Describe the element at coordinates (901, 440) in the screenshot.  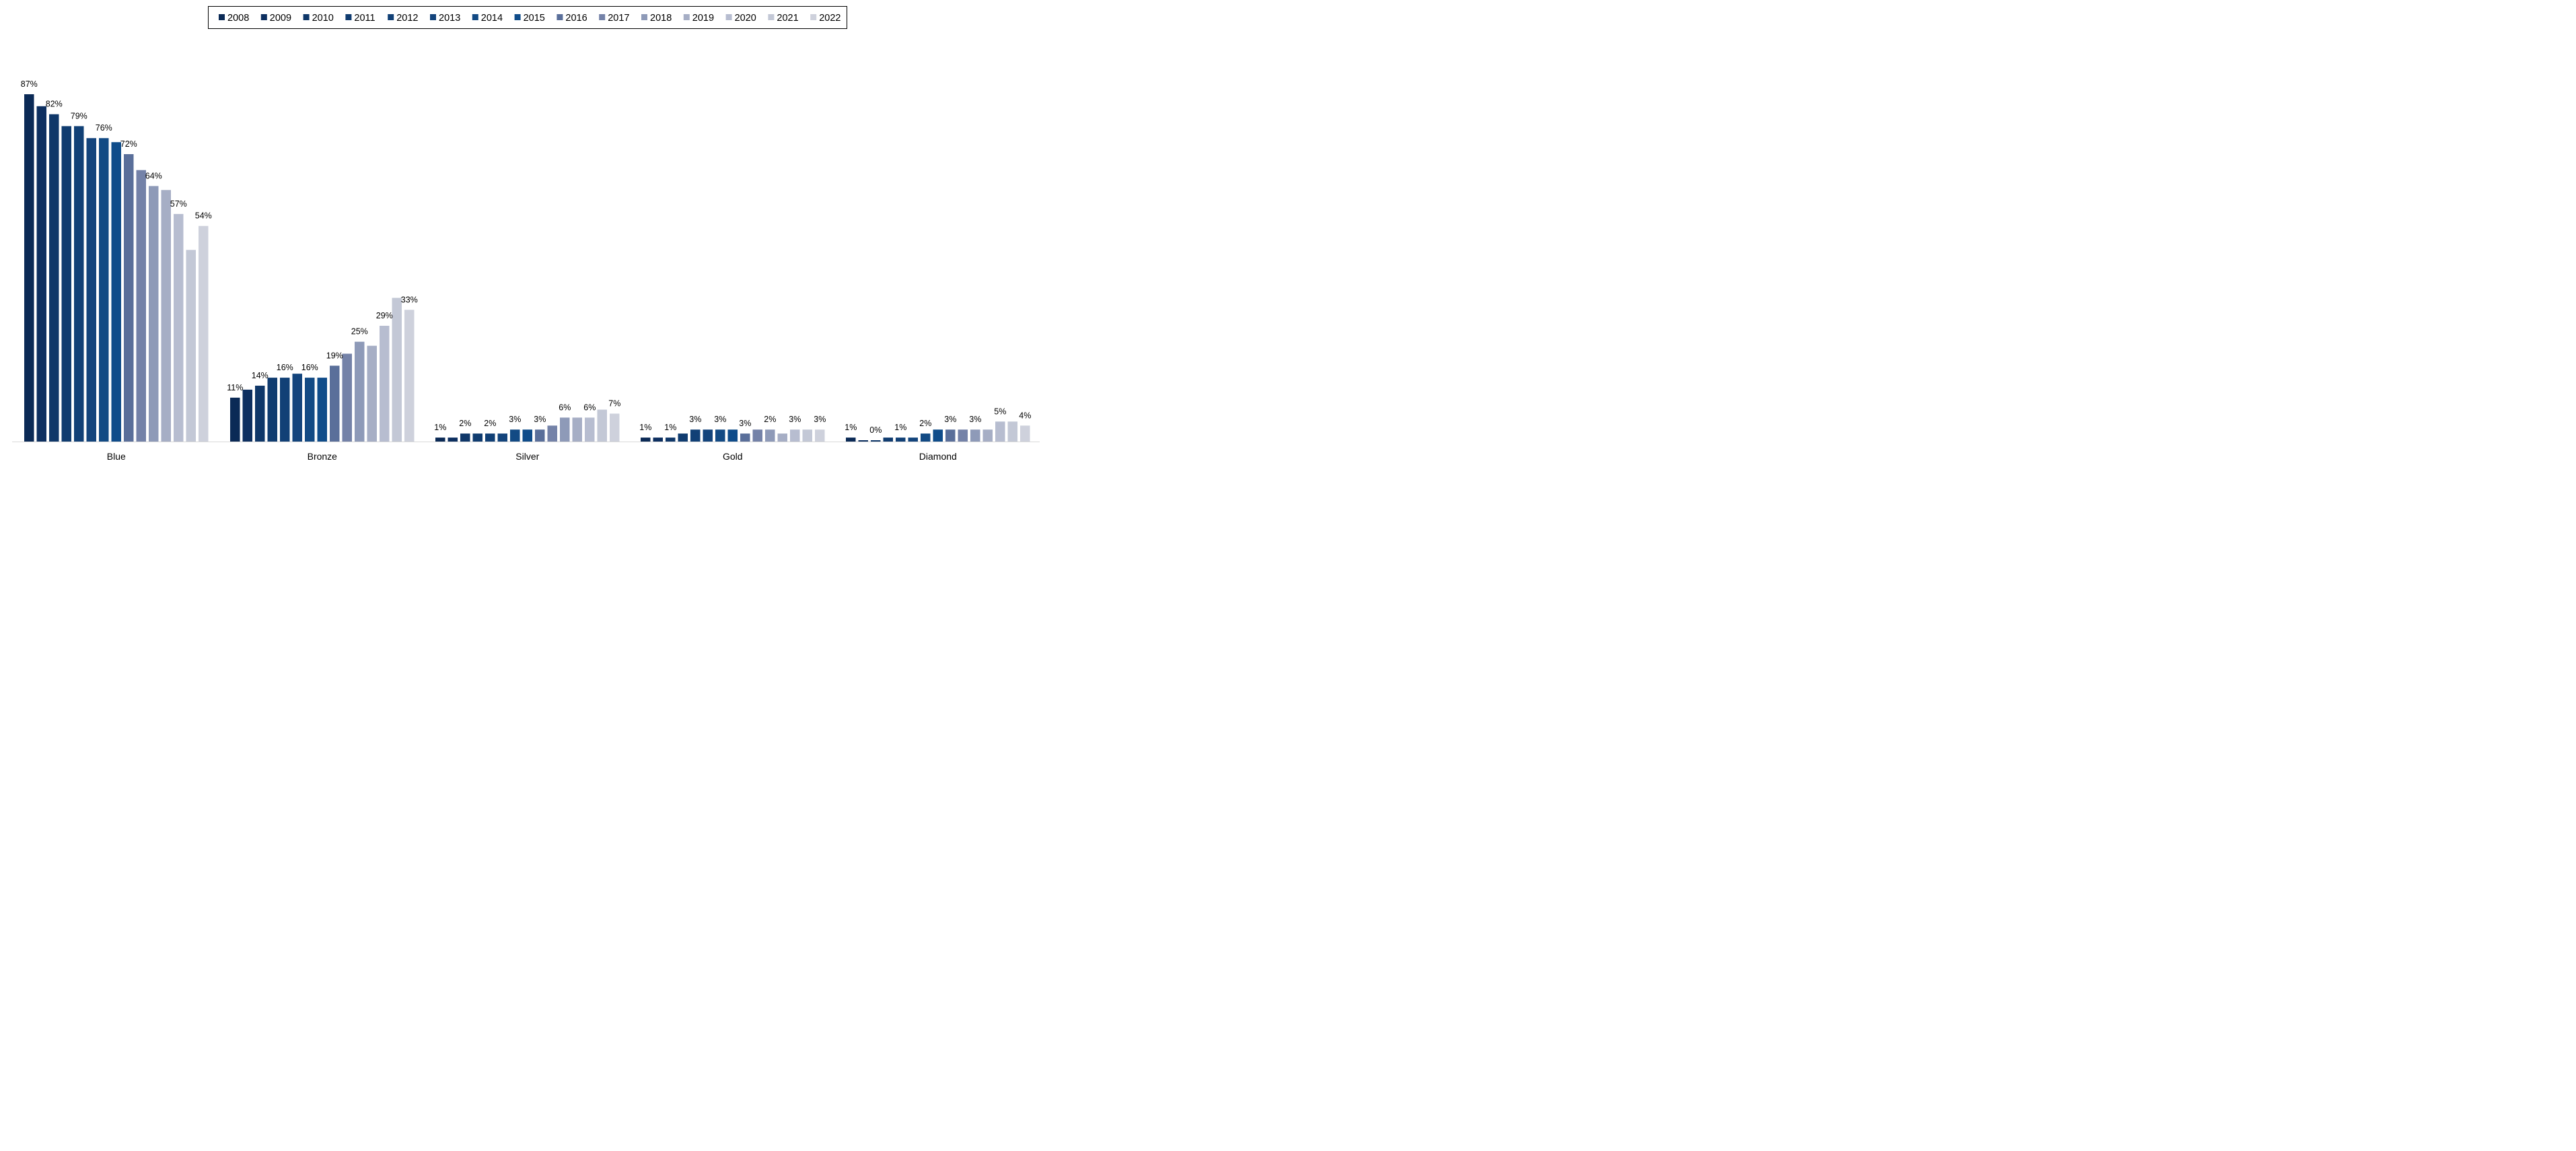
I see `bar-diamond-2012` at that location.